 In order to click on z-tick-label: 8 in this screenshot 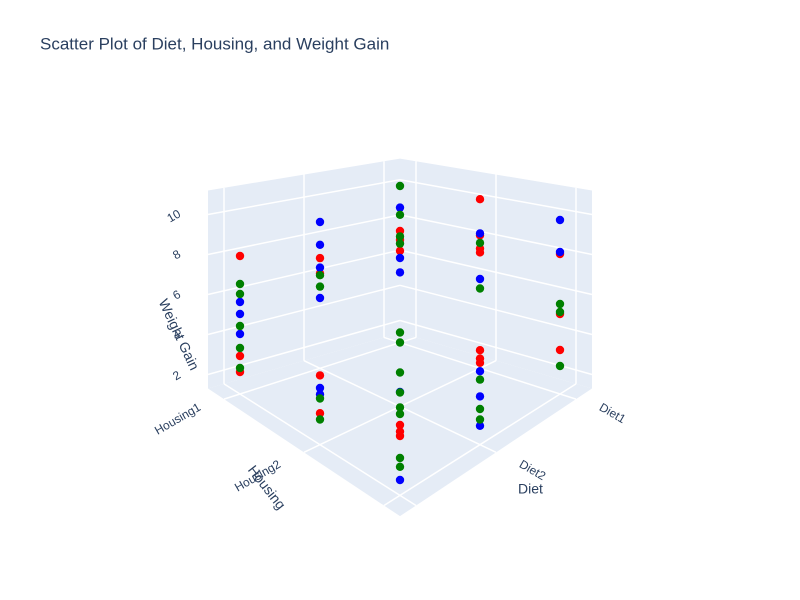, I will do `click(176, 255)`.